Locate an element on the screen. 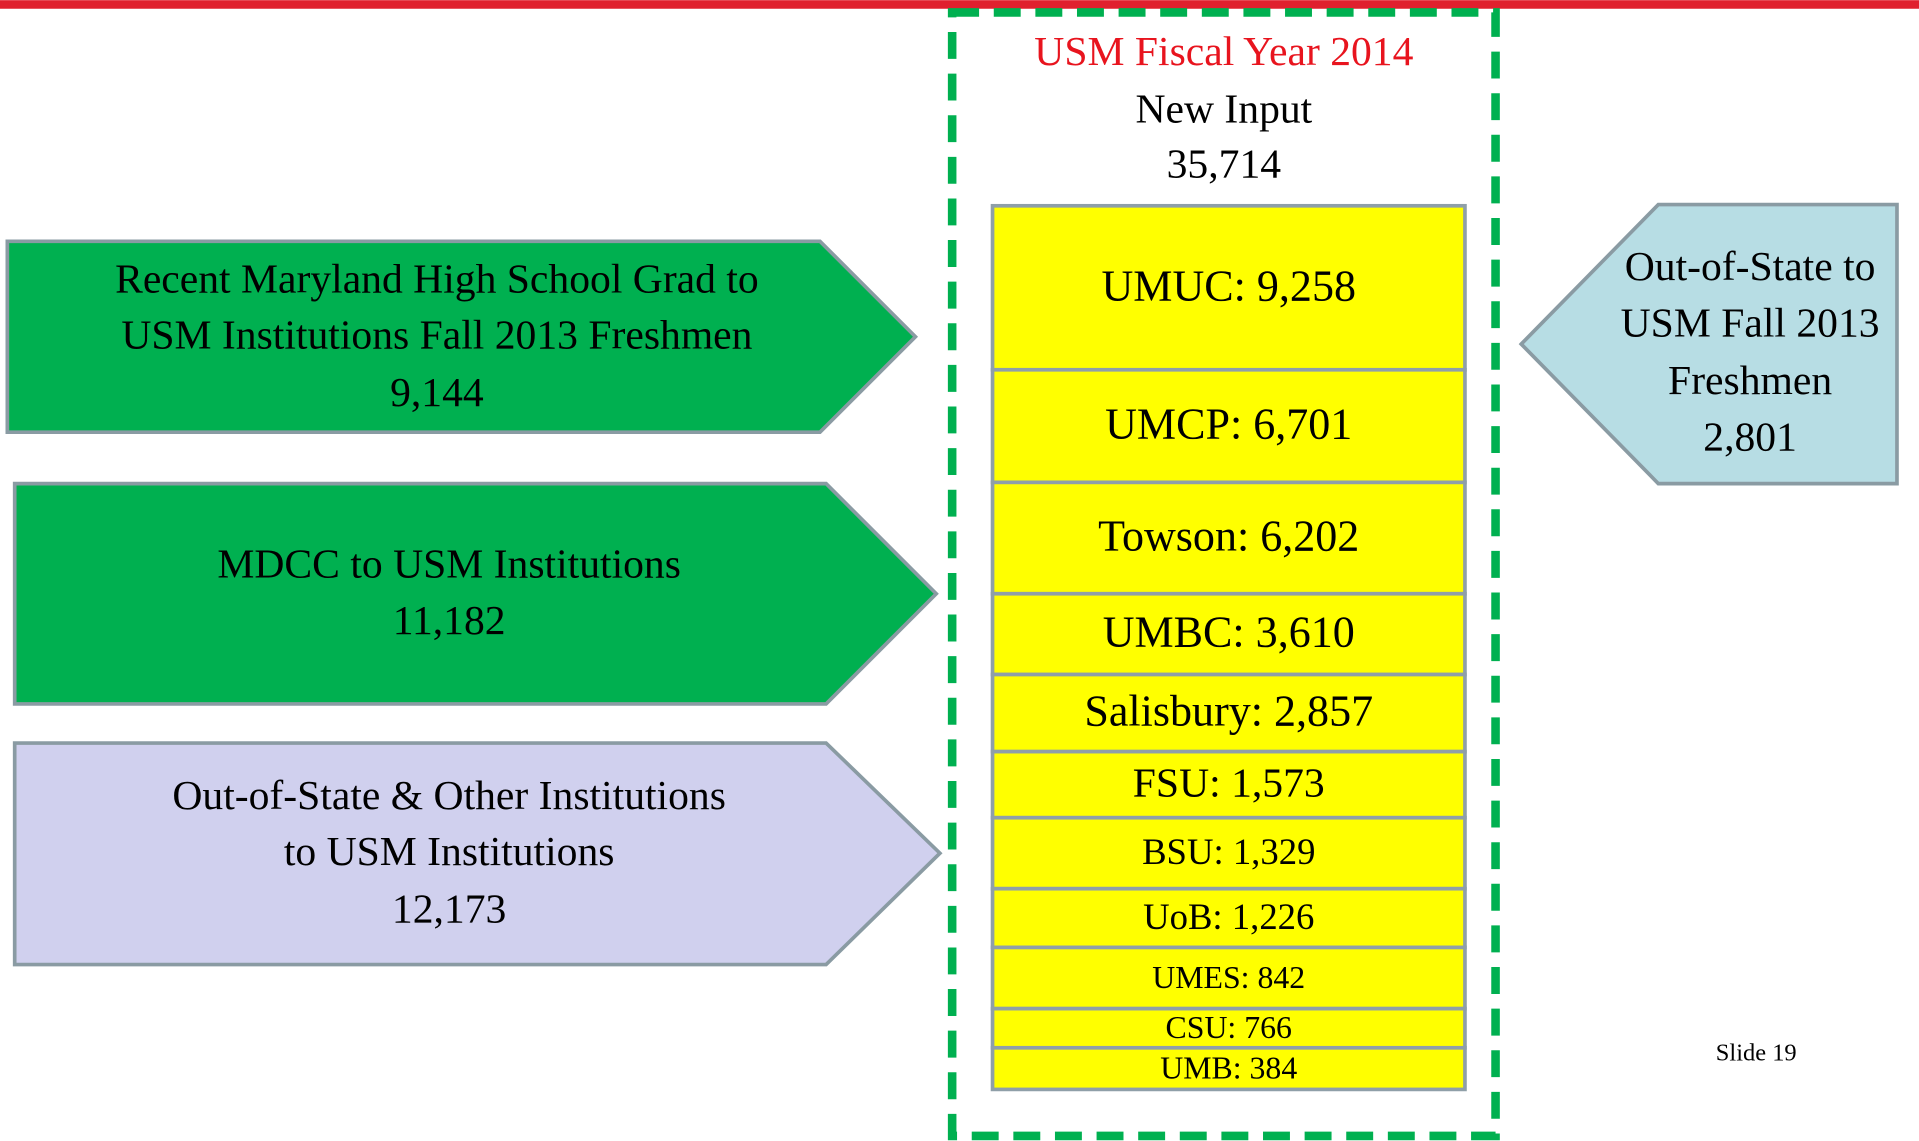  institution-label: UMBC: 3,610 is located at coordinates (1229, 632).